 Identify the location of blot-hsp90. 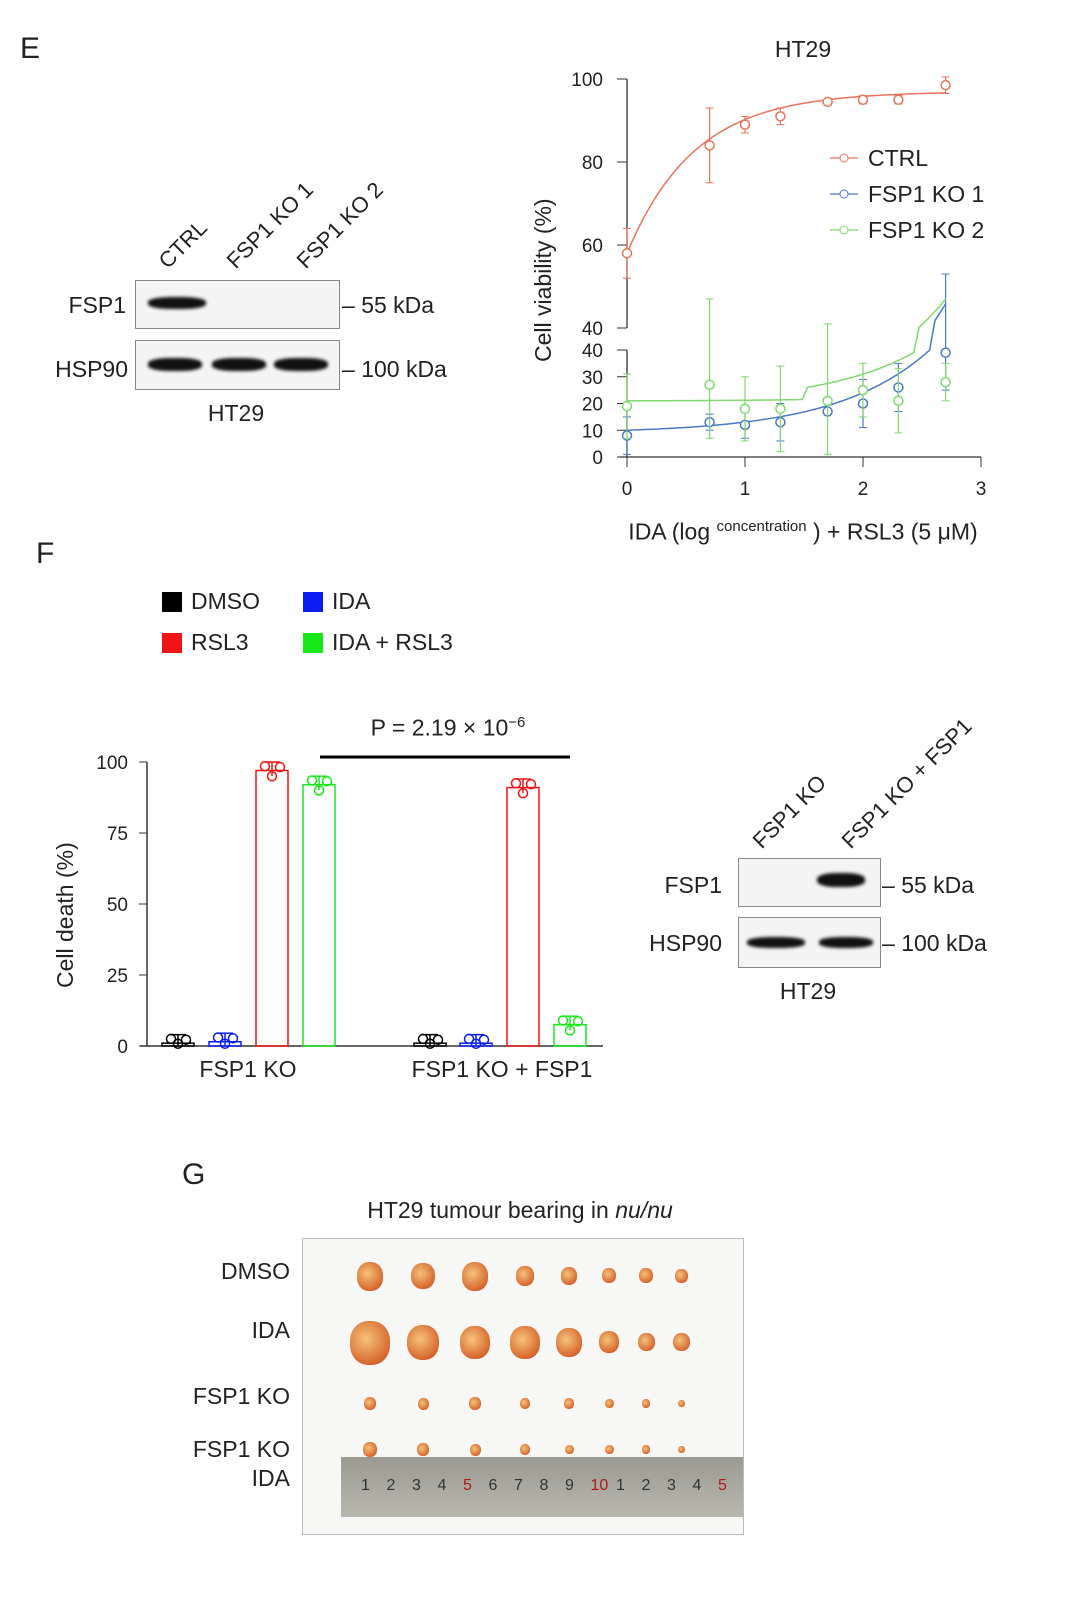
(809, 942).